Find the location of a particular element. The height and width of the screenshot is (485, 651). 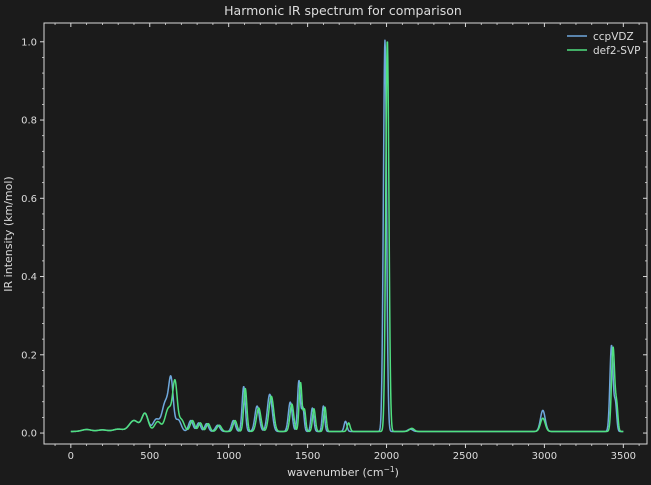

y-axis-label: IR intensity (km/mol) is located at coordinates (8, 233).